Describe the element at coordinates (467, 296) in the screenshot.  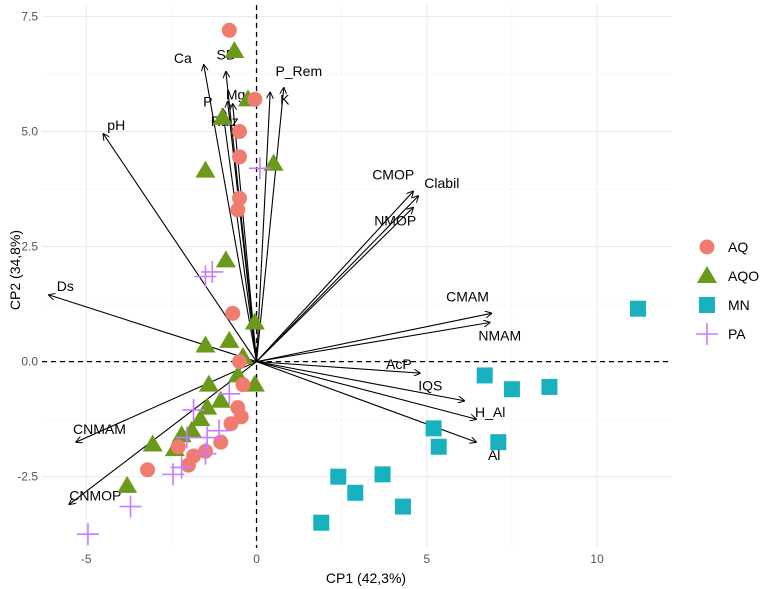
I see `loading-label: CMAM` at that location.